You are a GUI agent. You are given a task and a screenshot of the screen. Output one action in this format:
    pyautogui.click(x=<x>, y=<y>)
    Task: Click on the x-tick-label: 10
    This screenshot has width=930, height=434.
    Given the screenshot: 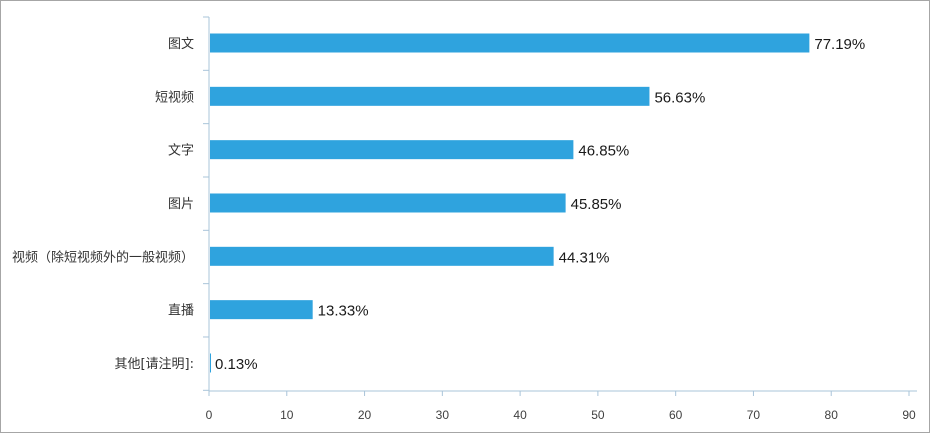 What is the action you would take?
    pyautogui.click(x=287, y=415)
    